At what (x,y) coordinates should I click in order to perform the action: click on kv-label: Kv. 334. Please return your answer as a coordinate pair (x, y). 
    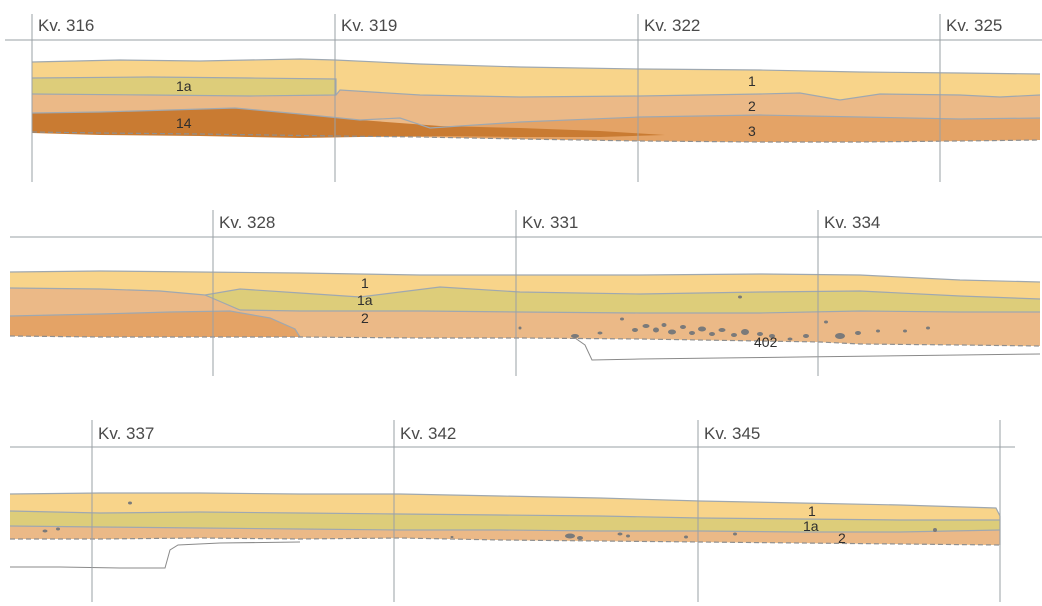
    Looking at the image, I should click on (852, 222).